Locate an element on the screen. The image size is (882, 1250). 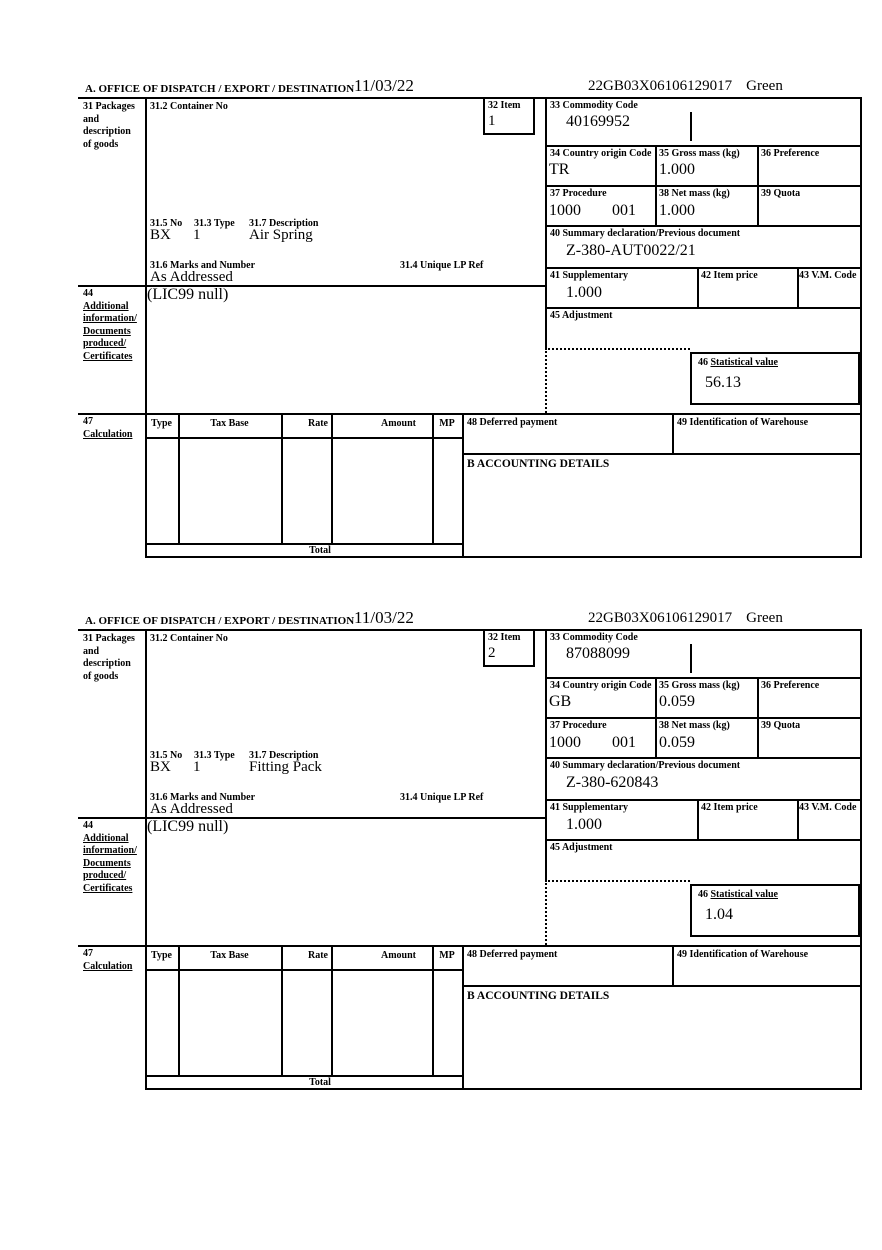
box47-label: 47 Calculation is located at coordinates (114, 960).